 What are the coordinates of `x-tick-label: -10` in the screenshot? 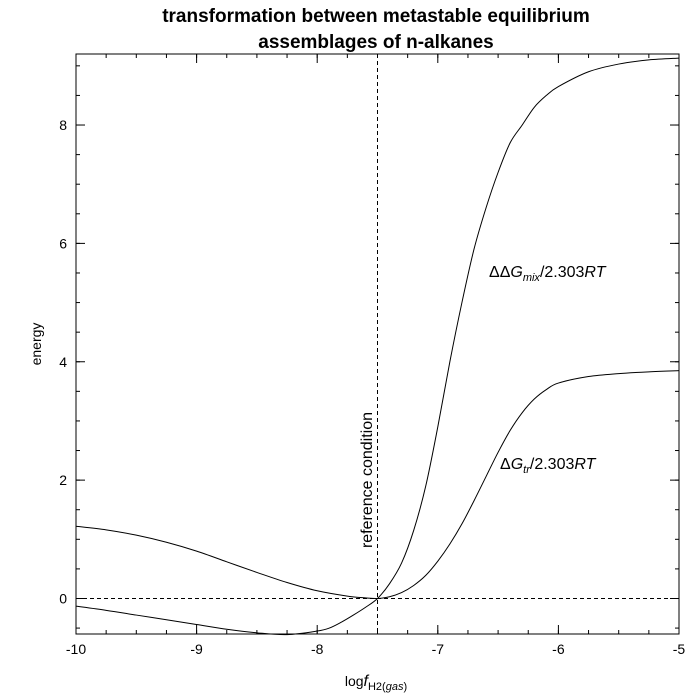 It's located at (76, 649).